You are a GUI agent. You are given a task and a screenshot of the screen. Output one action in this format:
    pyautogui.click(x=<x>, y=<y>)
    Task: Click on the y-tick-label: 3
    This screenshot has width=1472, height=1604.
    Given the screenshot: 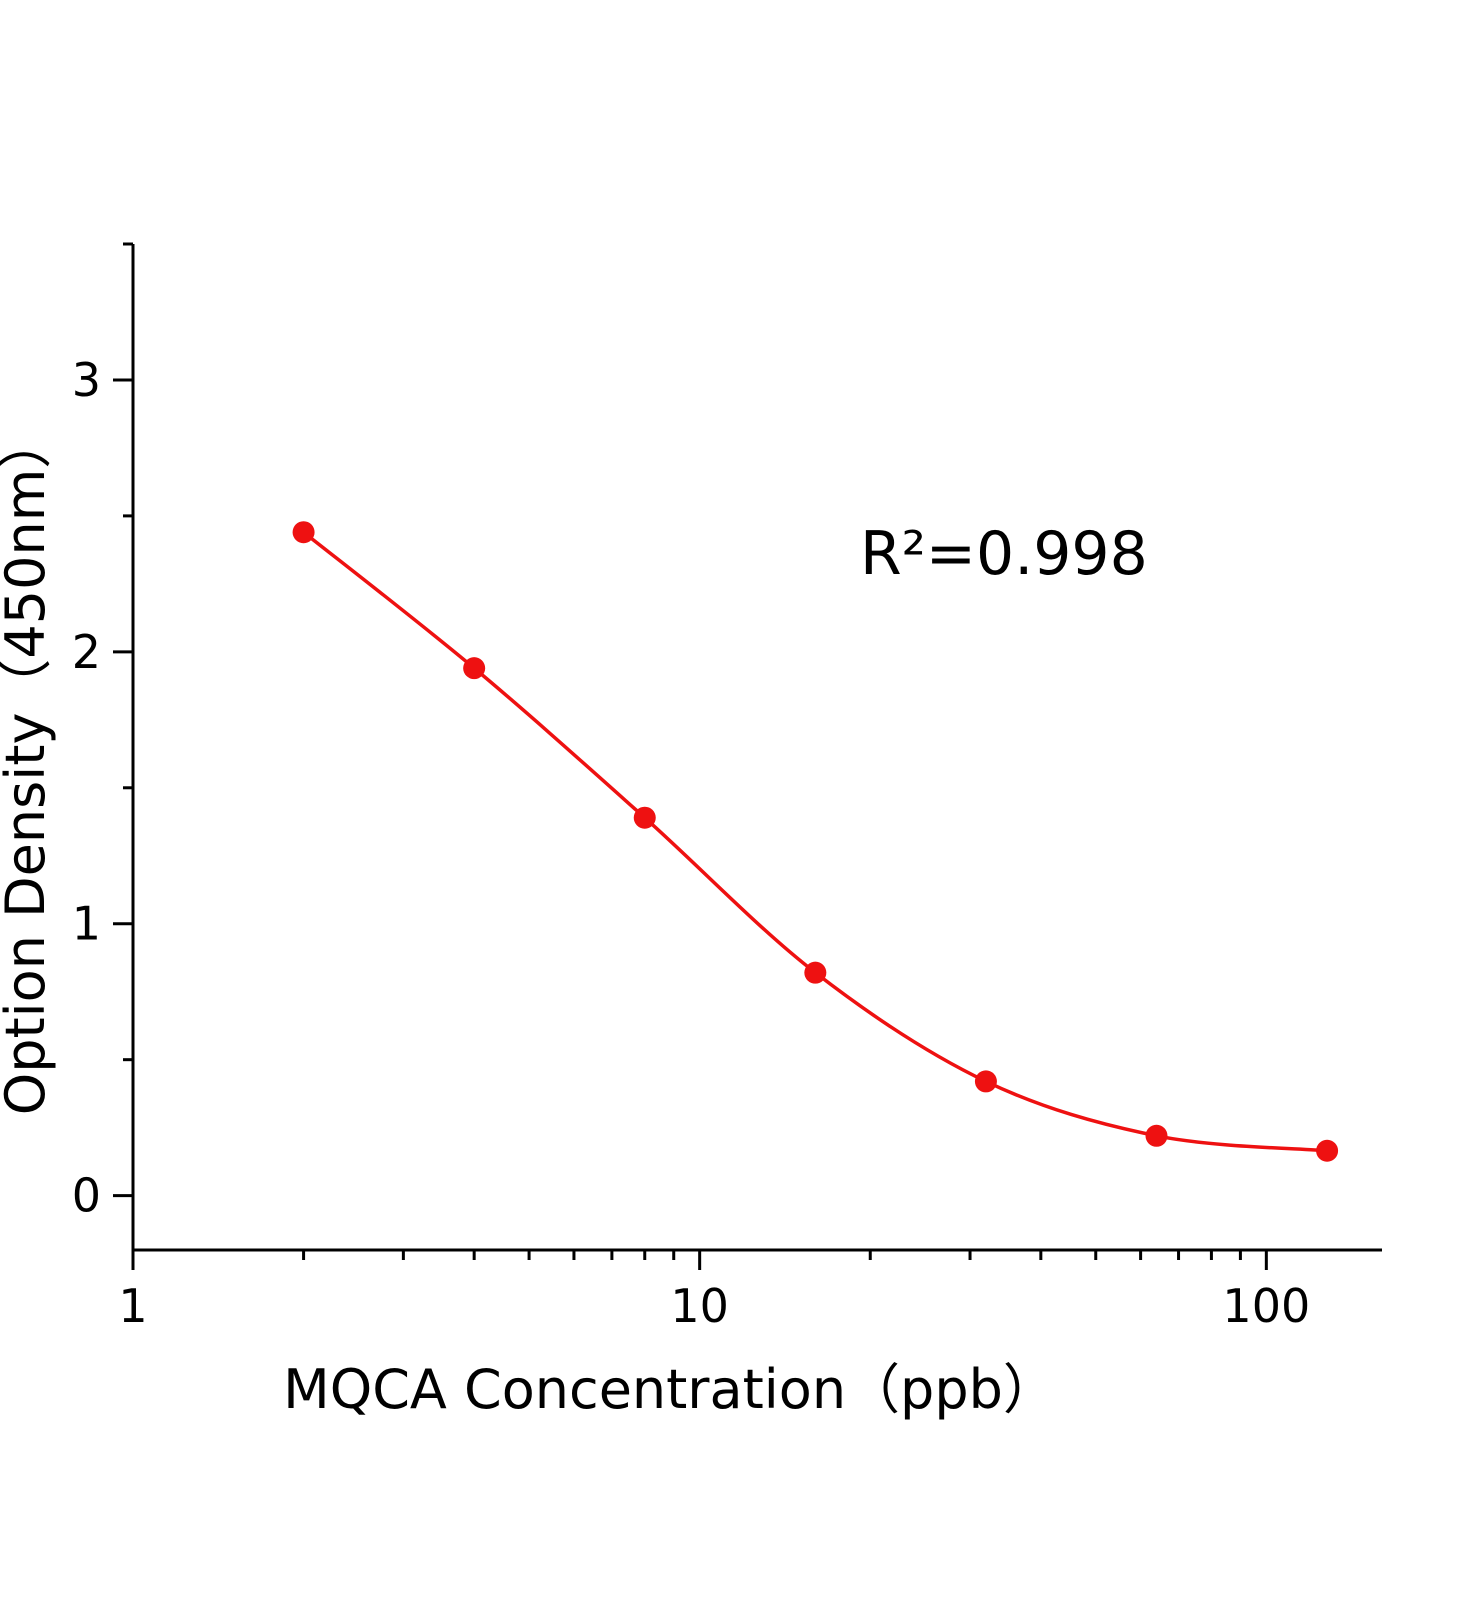 What is the action you would take?
    pyautogui.click(x=86, y=380)
    